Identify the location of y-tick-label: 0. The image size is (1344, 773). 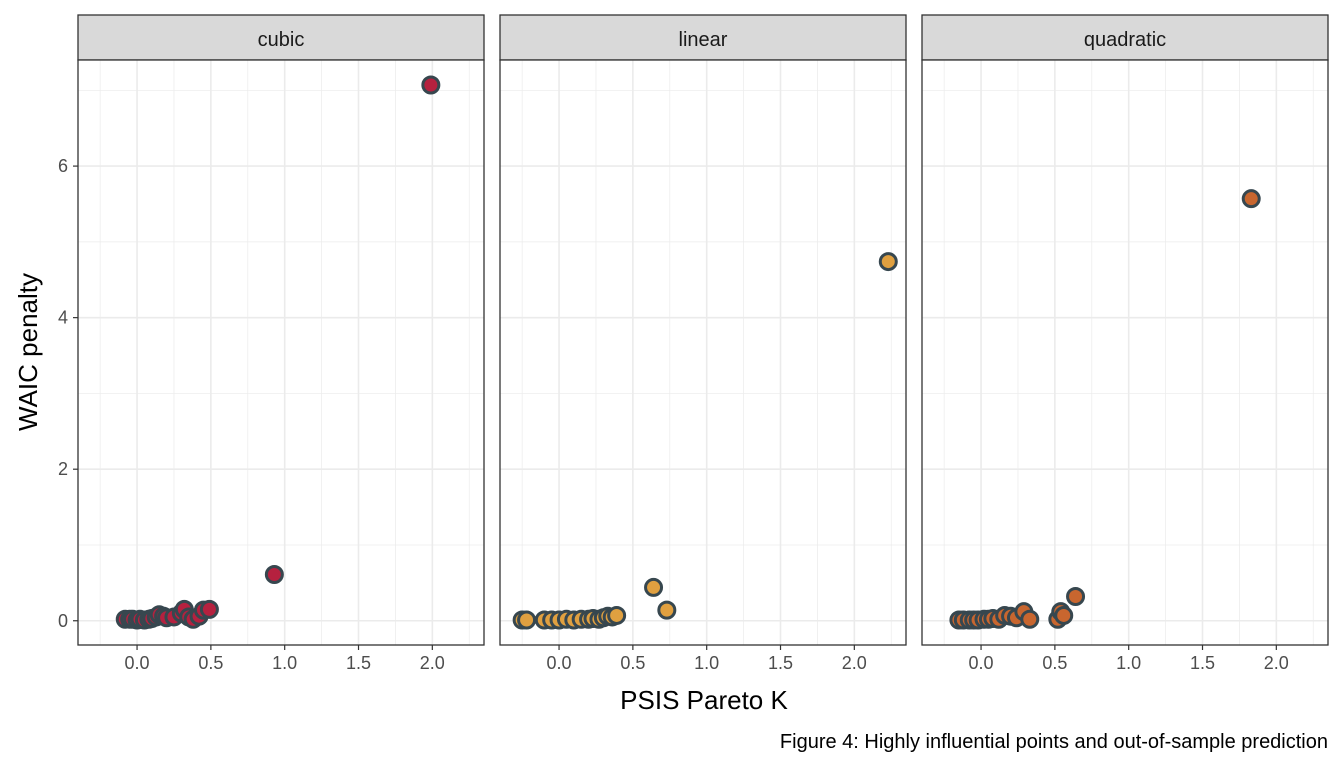
(63, 621).